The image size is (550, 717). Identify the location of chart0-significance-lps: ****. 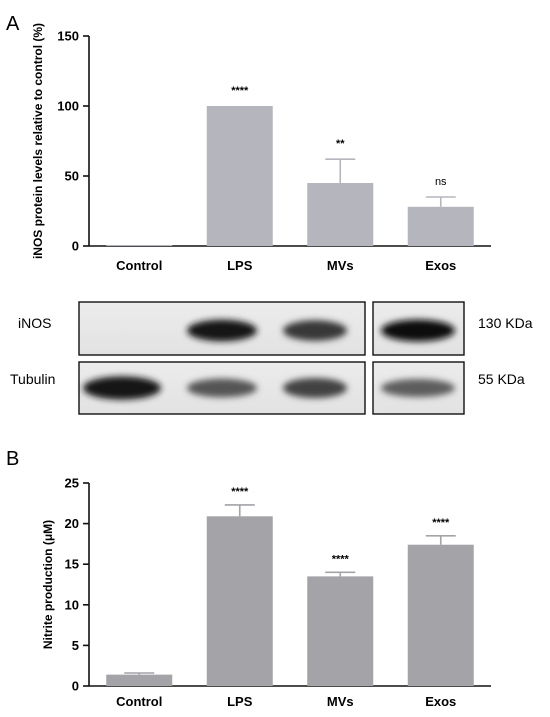
(240, 91).